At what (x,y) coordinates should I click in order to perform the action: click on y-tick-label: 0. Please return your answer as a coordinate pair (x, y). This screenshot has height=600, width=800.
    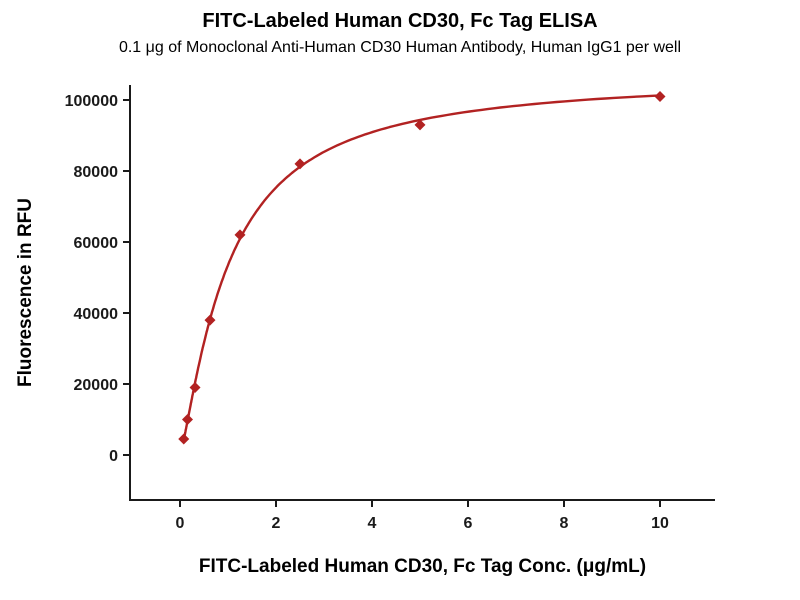
    Looking at the image, I should click on (113, 456).